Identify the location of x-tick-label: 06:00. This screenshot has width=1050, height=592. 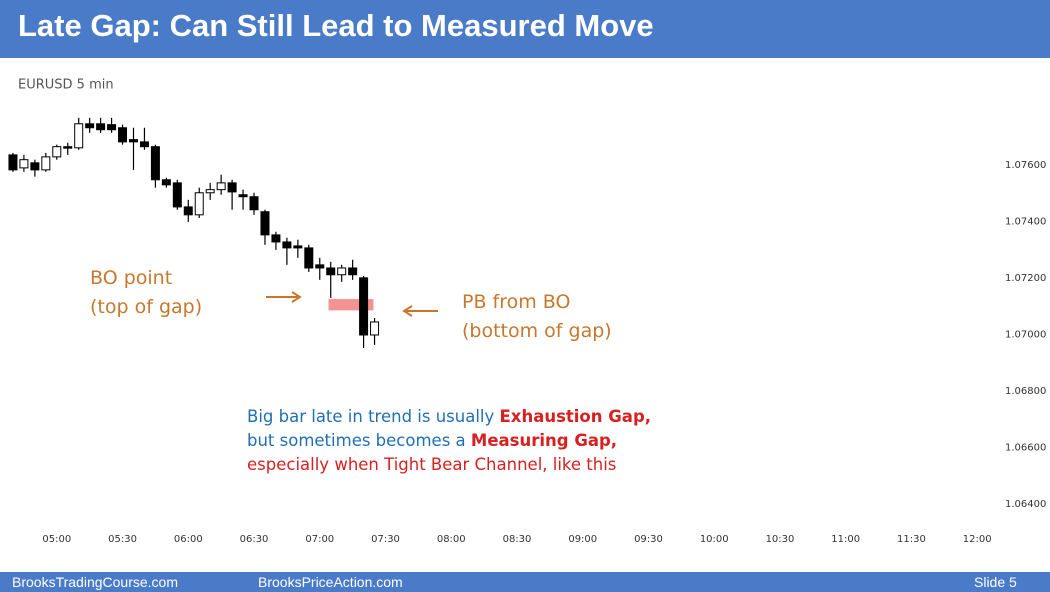
(188, 539).